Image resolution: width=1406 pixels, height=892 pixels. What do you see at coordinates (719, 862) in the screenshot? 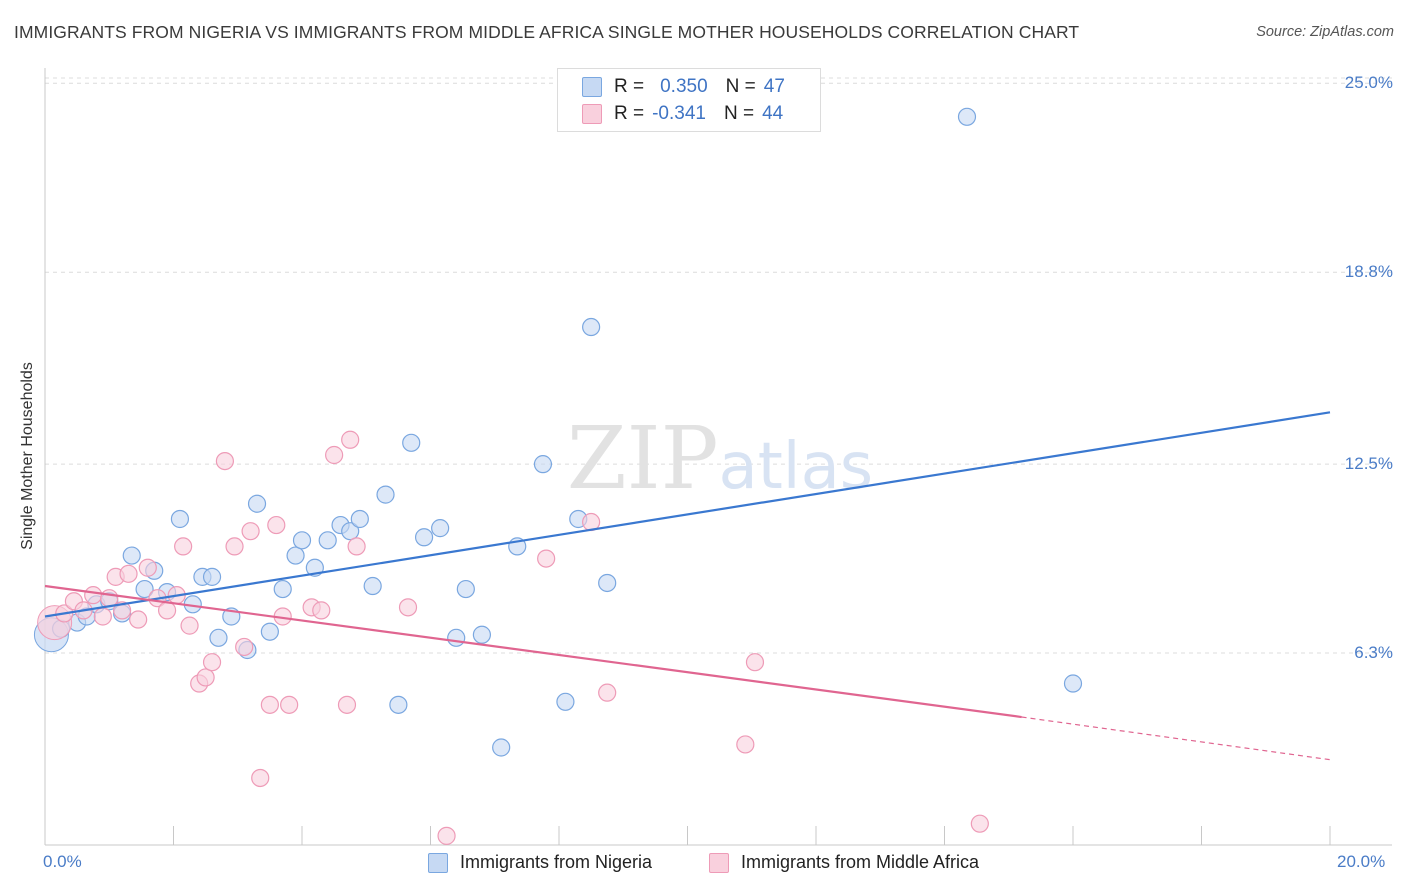
I see `bottom-legend-swatch-middle-africa` at bounding box center [719, 862].